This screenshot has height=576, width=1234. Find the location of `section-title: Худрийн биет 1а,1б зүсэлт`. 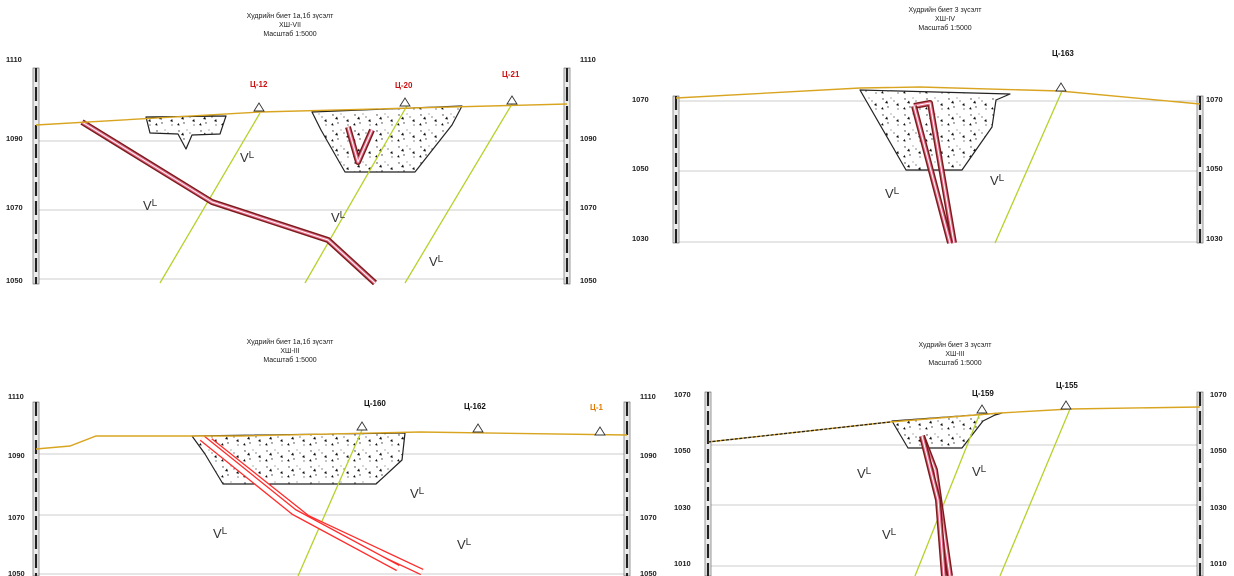

section-title: Худрийн биет 1а,1б зүсэлт is located at coordinates (290, 342).